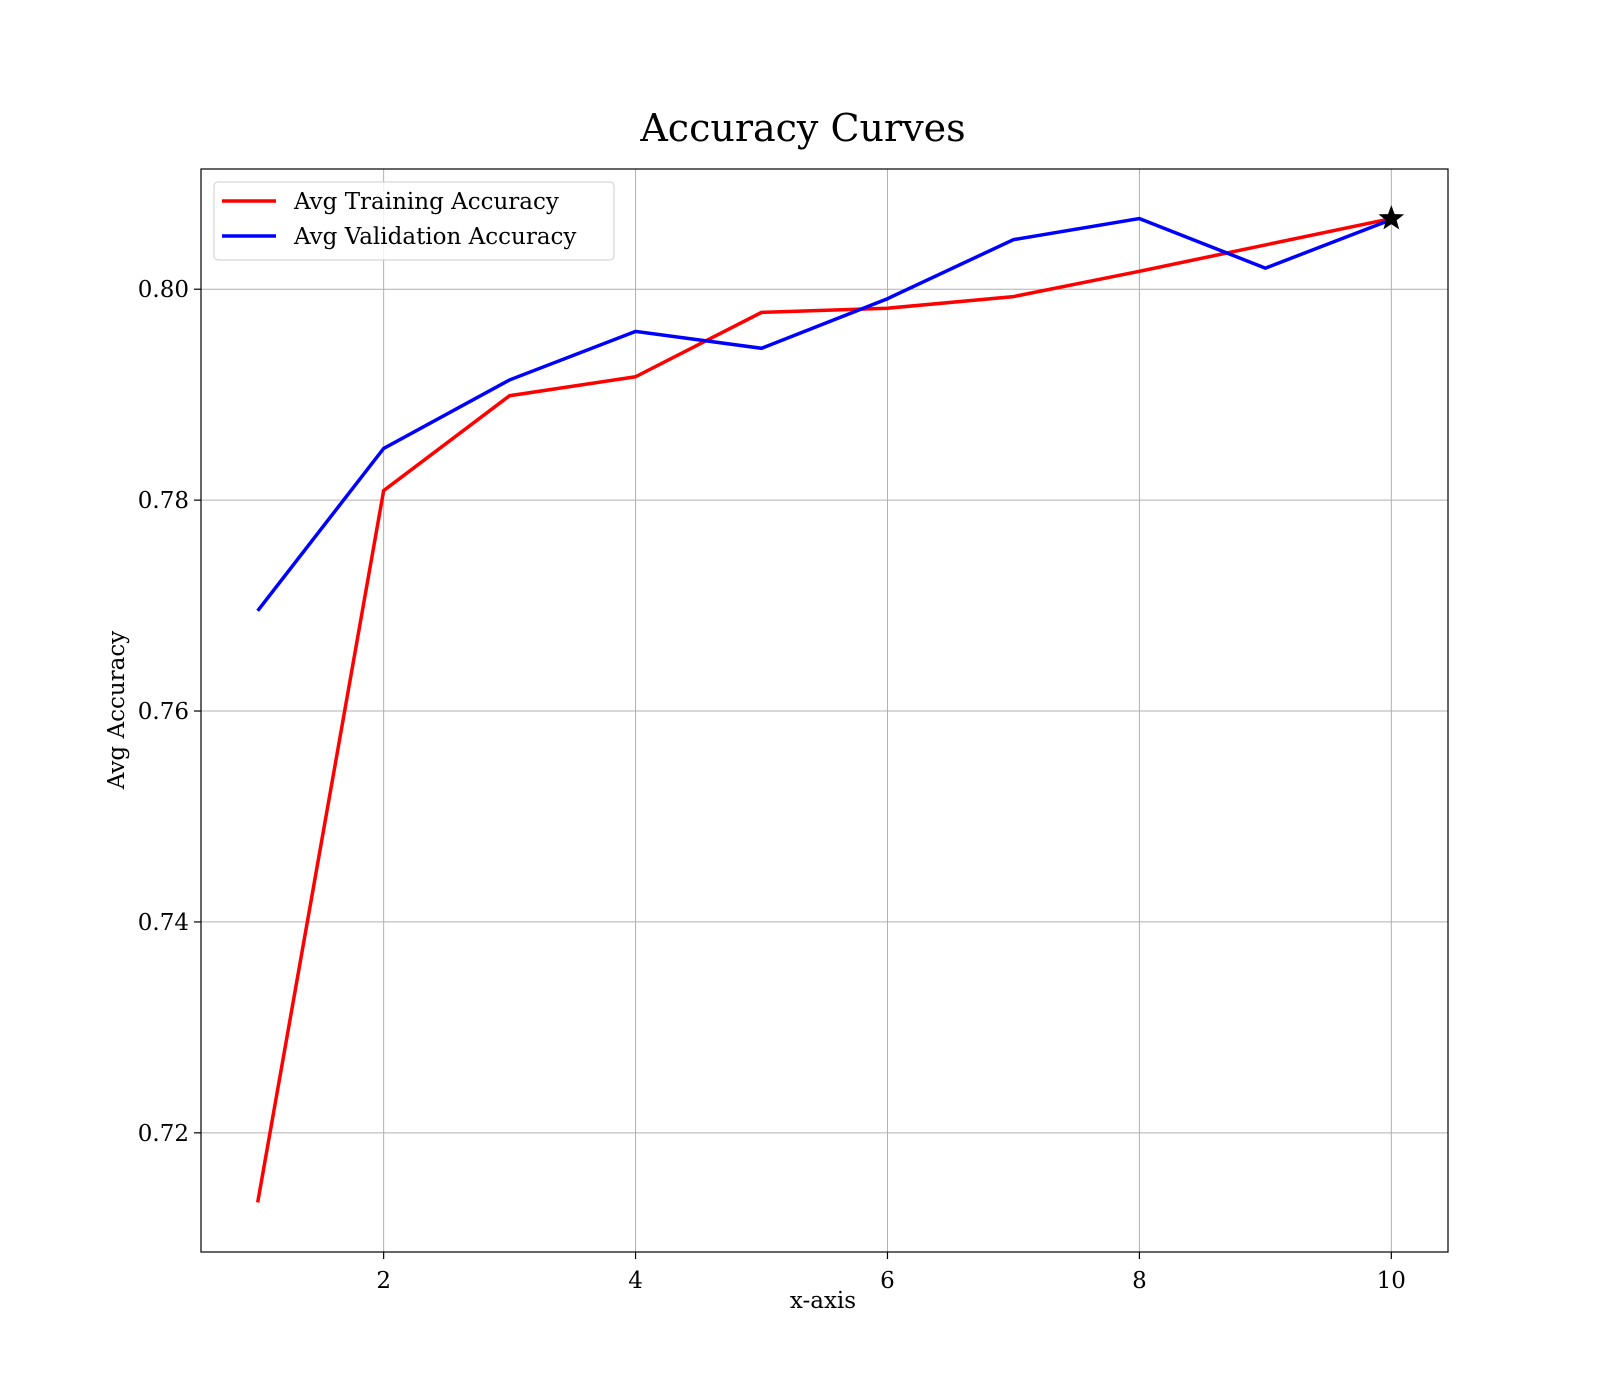 The width and height of the screenshot is (1600, 1400). I want to click on y-tick-label: 0.76, so click(163, 712).